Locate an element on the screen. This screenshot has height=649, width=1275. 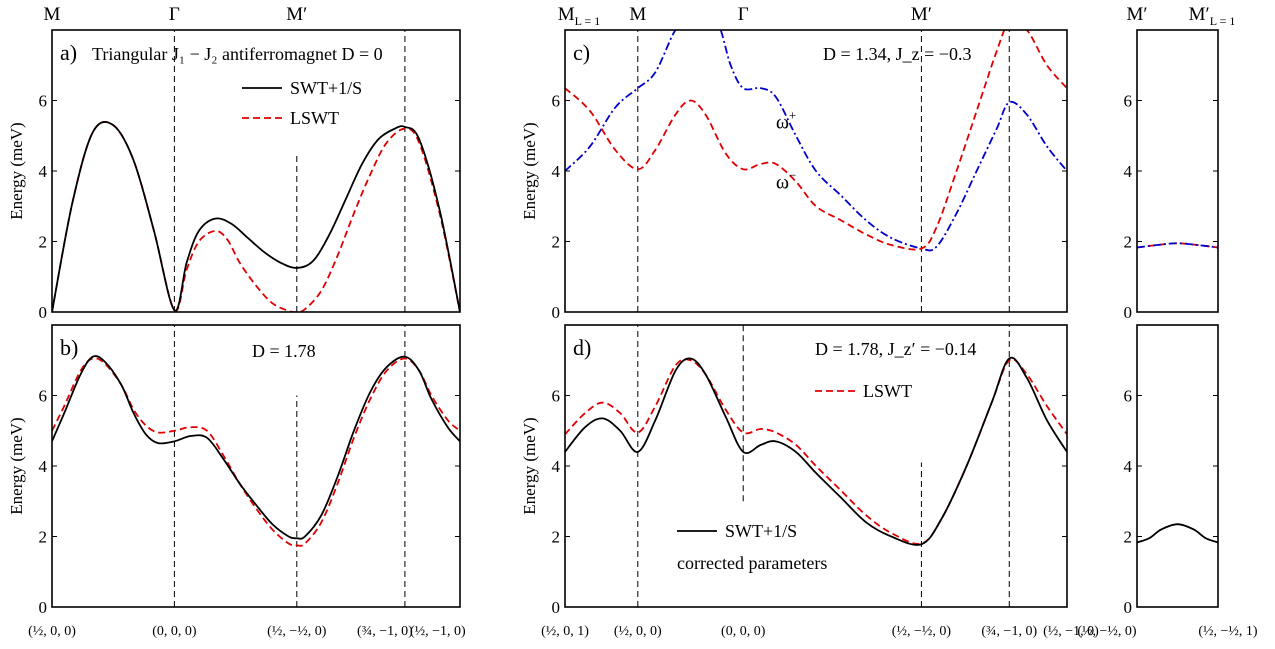
panel-label: c) is located at coordinates (581, 52).